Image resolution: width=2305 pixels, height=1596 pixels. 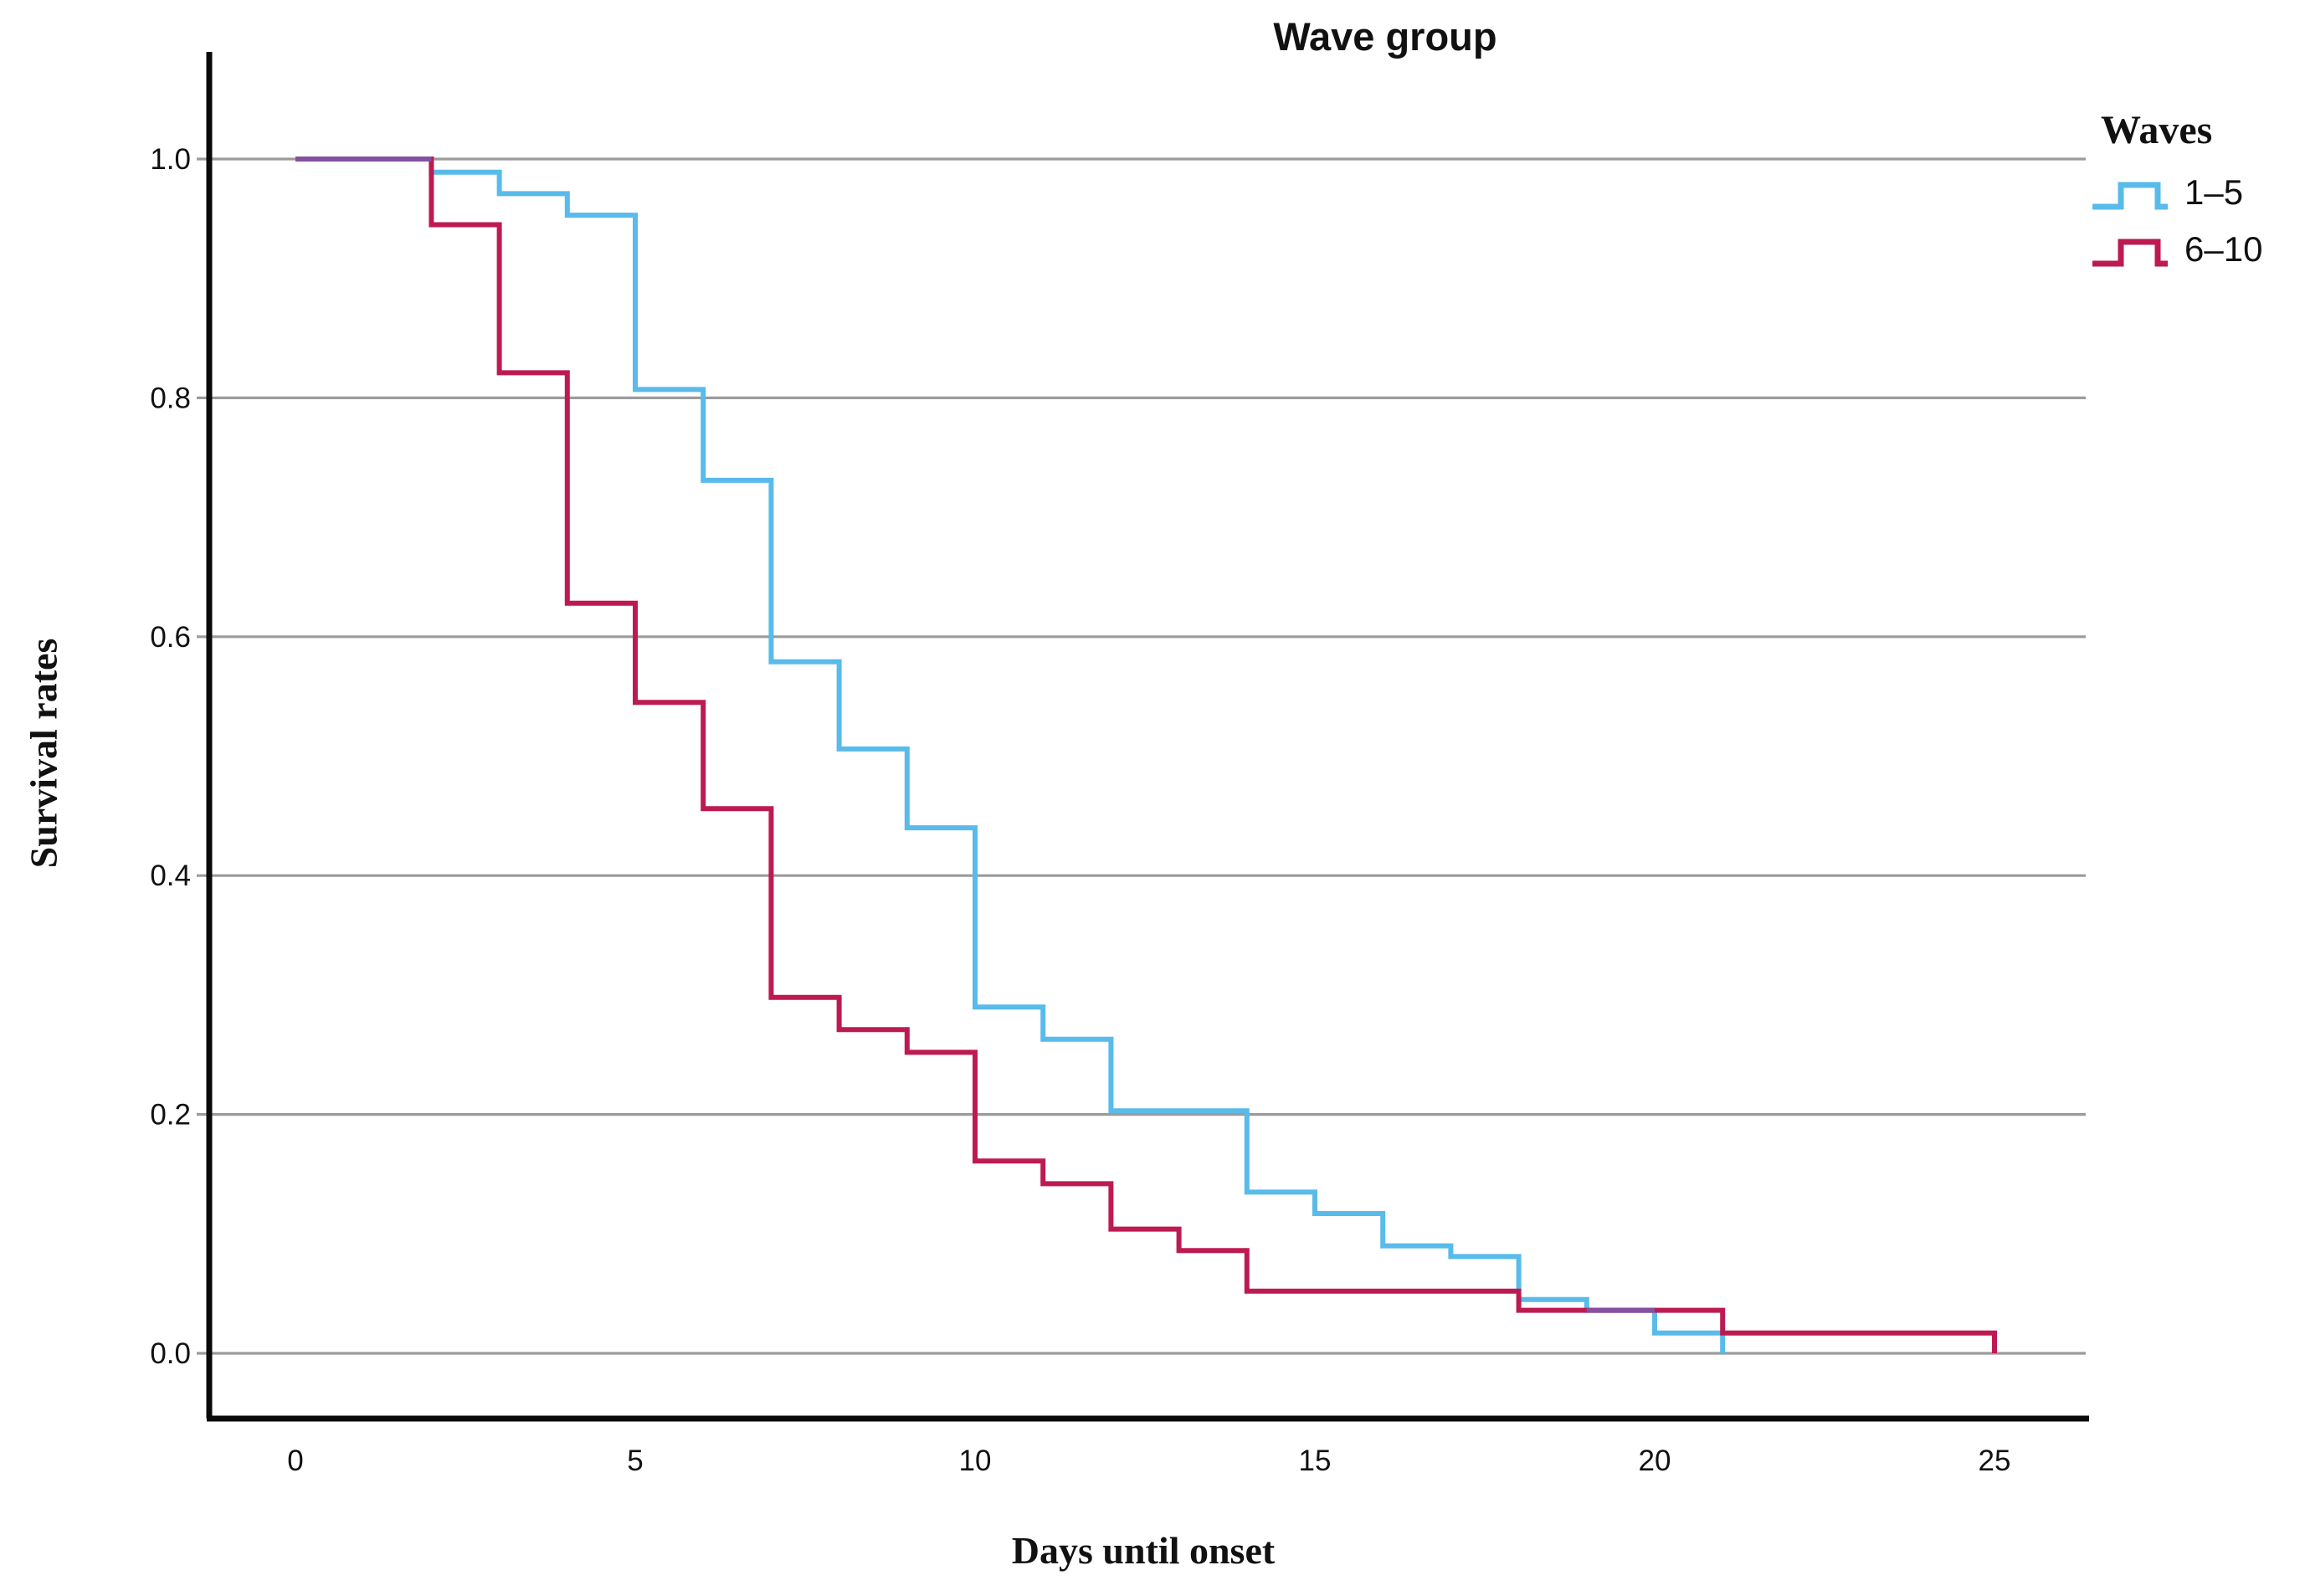 What do you see at coordinates (1315, 1461) in the screenshot?
I see `x-tick-label: 15` at bounding box center [1315, 1461].